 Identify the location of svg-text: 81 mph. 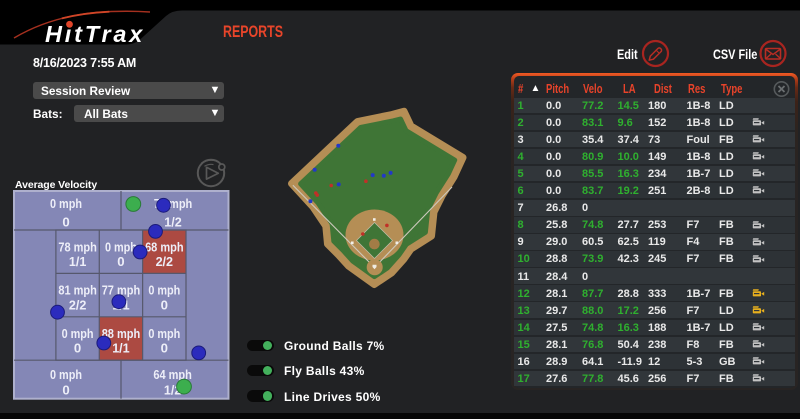
(77, 290).